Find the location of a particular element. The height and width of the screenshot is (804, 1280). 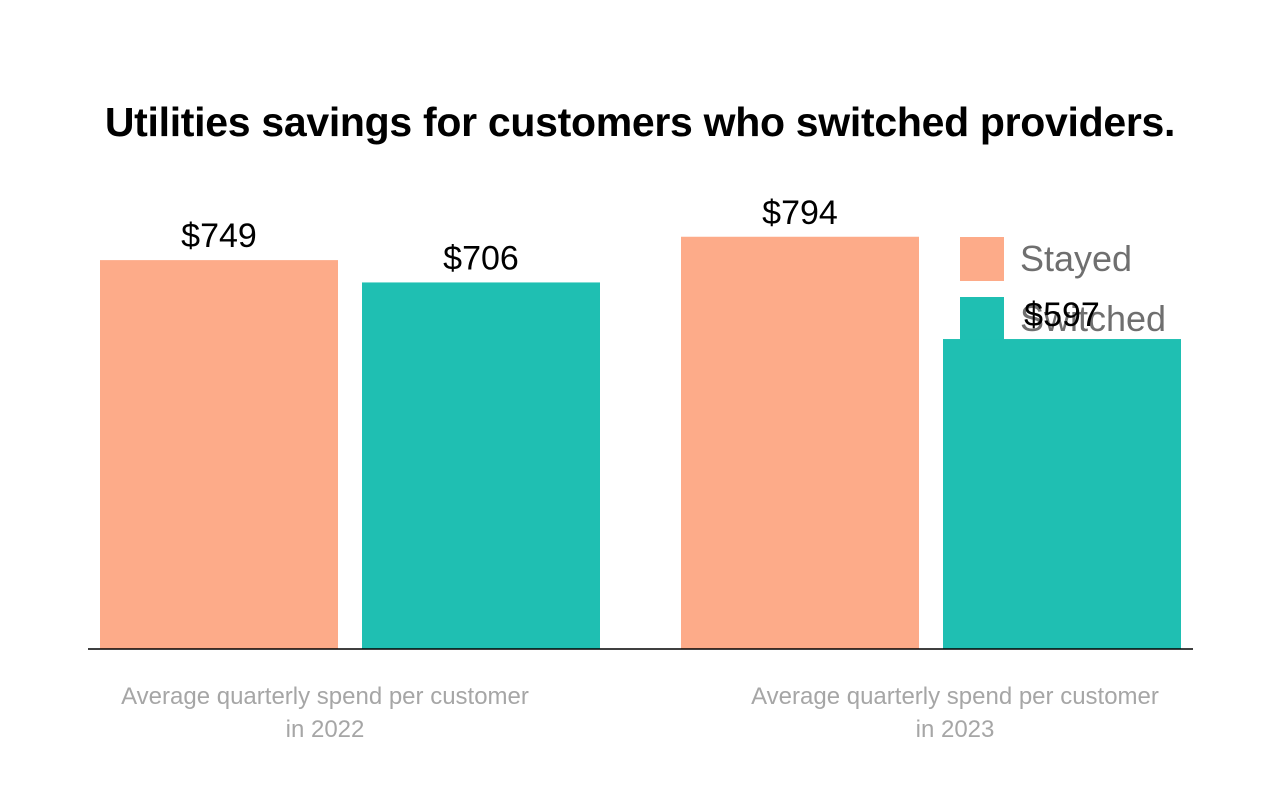

legend-label-switched: Switched is located at coordinates (1093, 318).